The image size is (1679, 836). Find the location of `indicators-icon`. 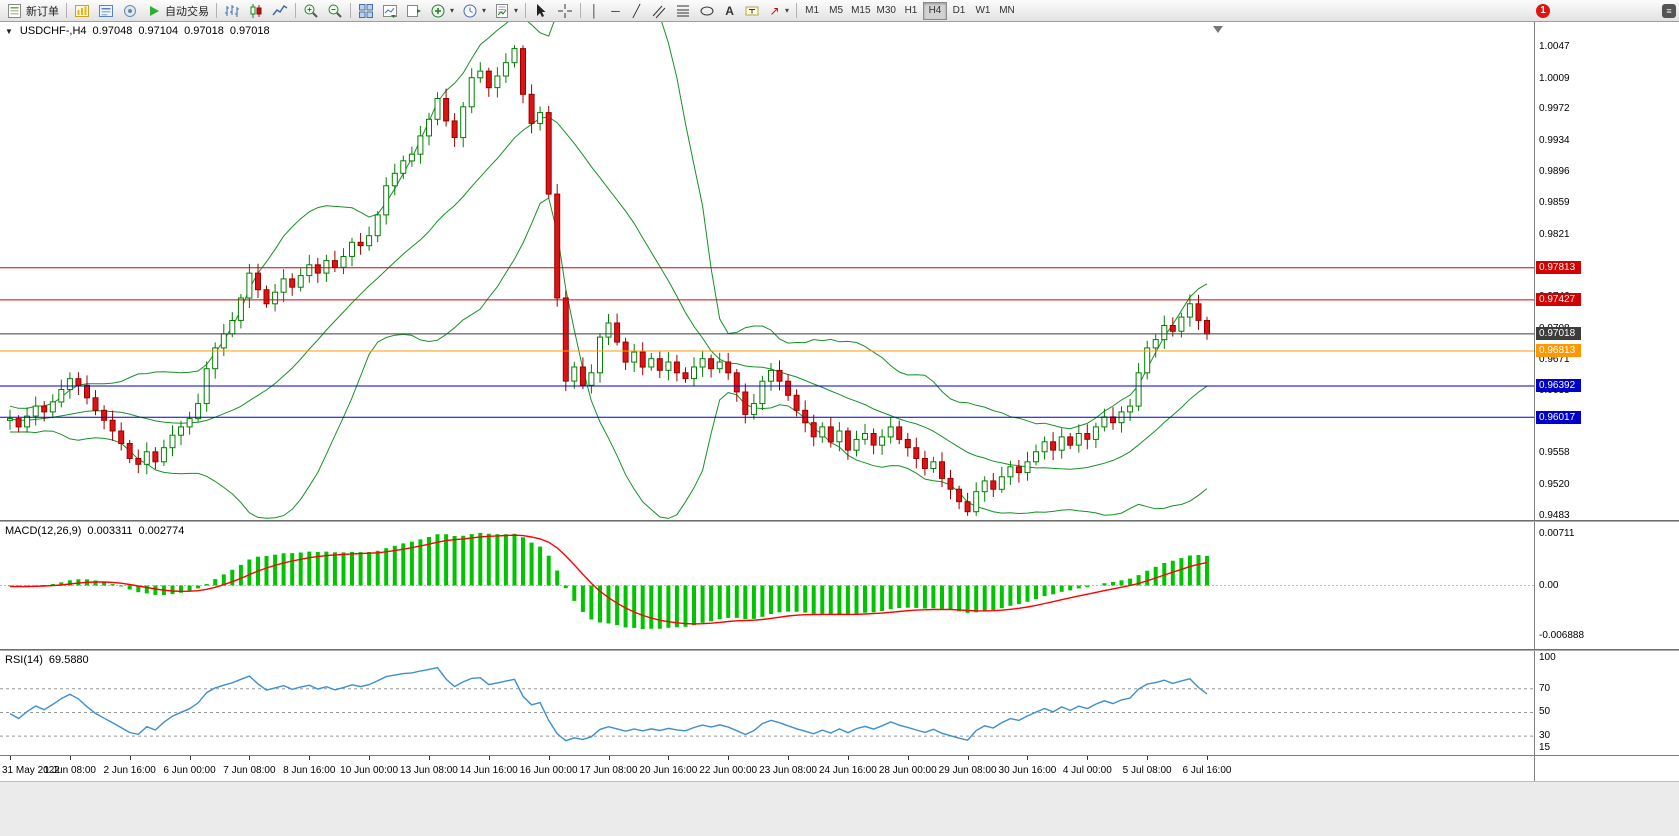

indicators-icon is located at coordinates (438, 10).